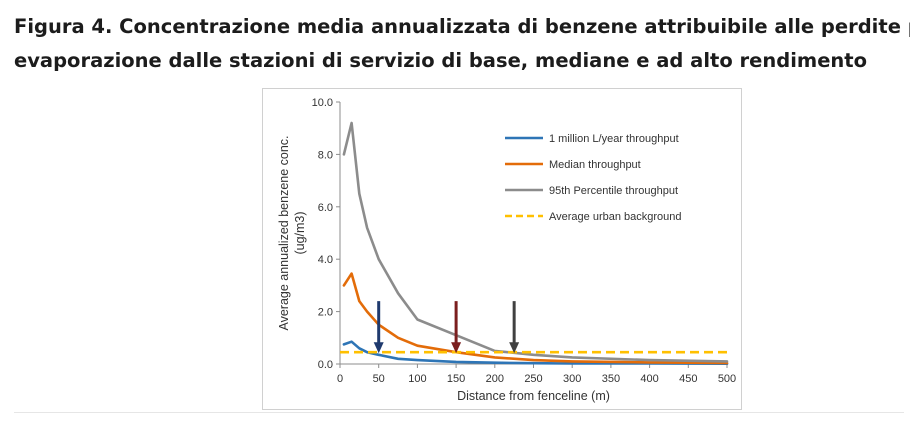  What do you see at coordinates (379, 379) in the screenshot?
I see `x-tick-label: 50` at bounding box center [379, 379].